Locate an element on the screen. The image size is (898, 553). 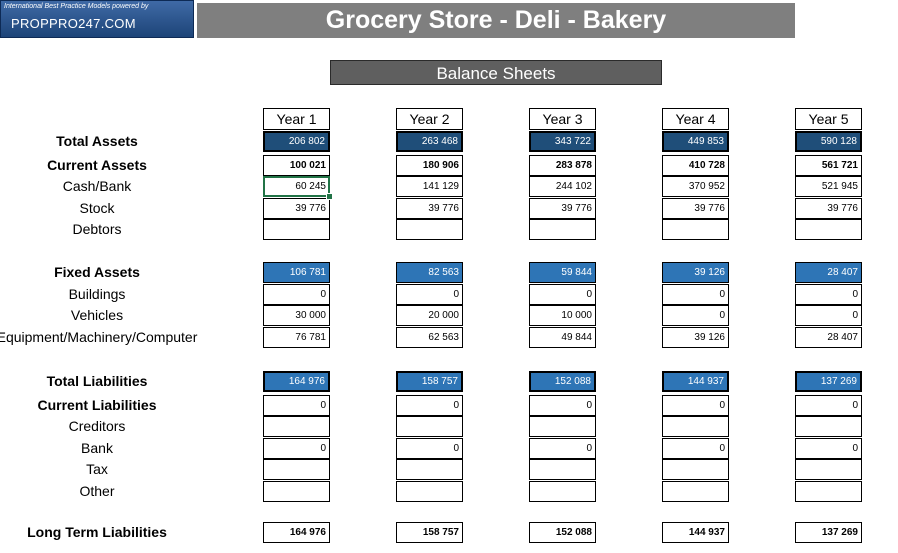
year-header-2: Year 2 is located at coordinates (429, 119).